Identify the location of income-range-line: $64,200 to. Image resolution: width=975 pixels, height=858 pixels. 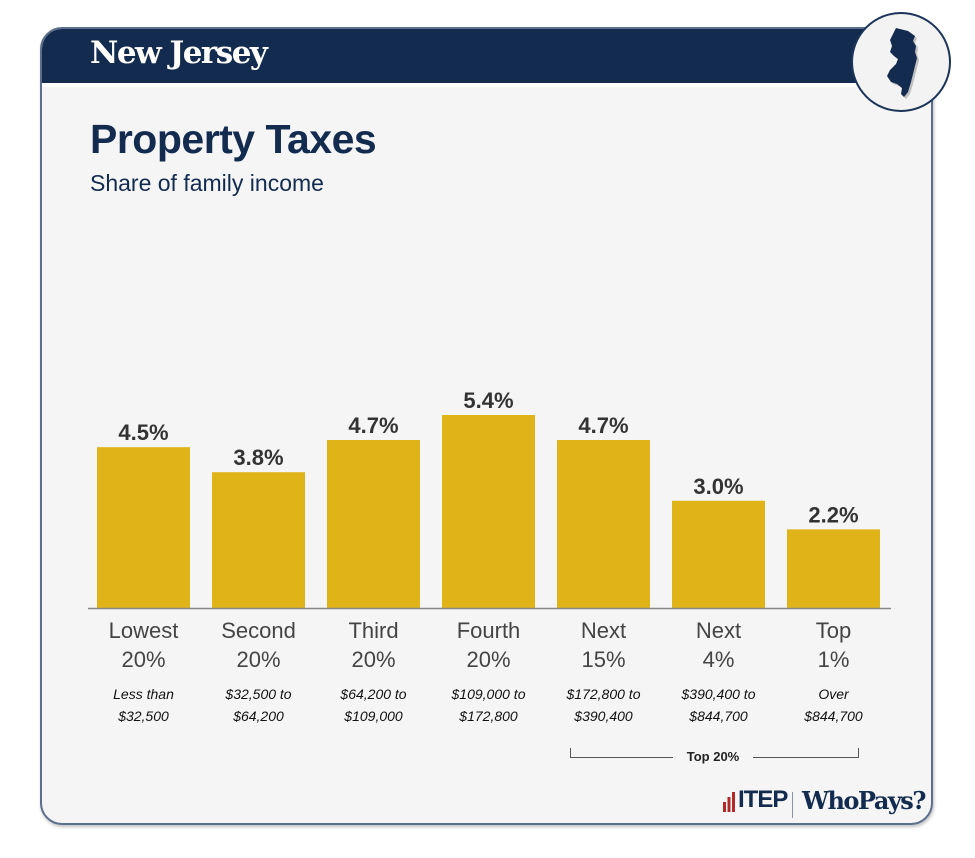
(373, 694).